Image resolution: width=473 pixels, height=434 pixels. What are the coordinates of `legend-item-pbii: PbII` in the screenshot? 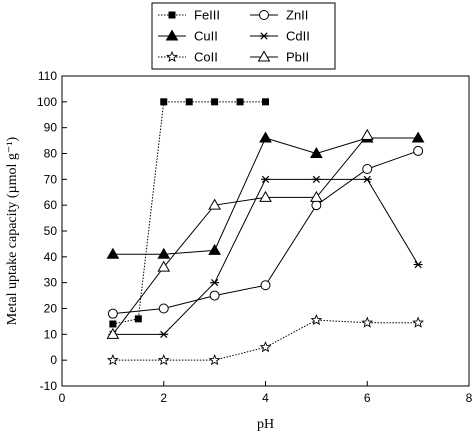 It's located at (279, 57).